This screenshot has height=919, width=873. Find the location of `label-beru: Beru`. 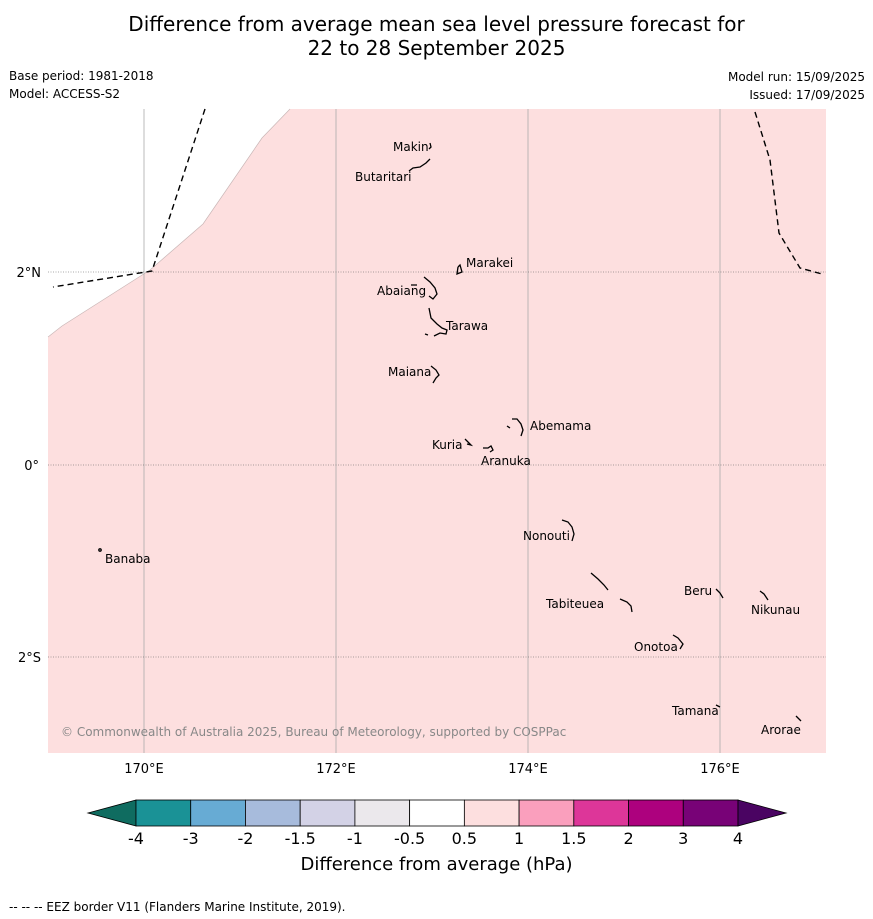

label-beru: Beru is located at coordinates (698, 591).